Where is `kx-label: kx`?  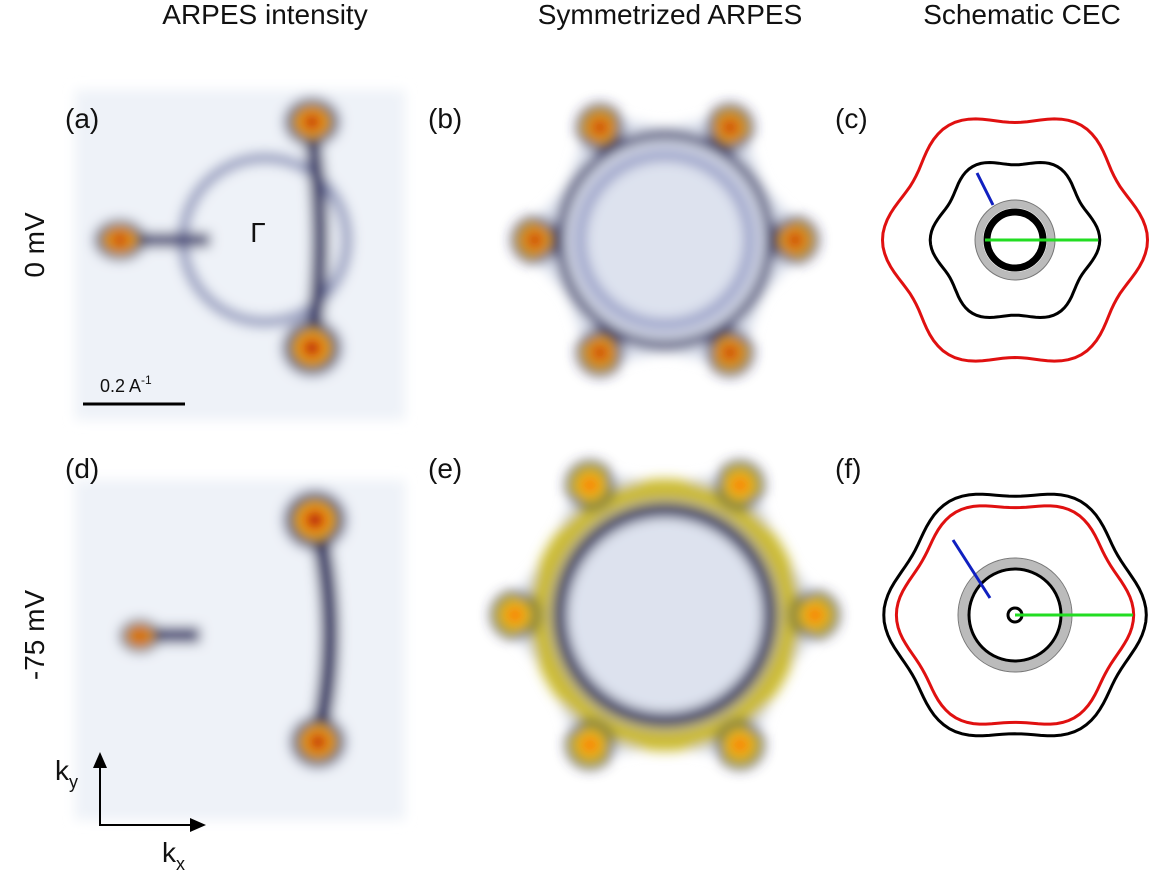 kx-label: kx is located at coordinates (173, 855).